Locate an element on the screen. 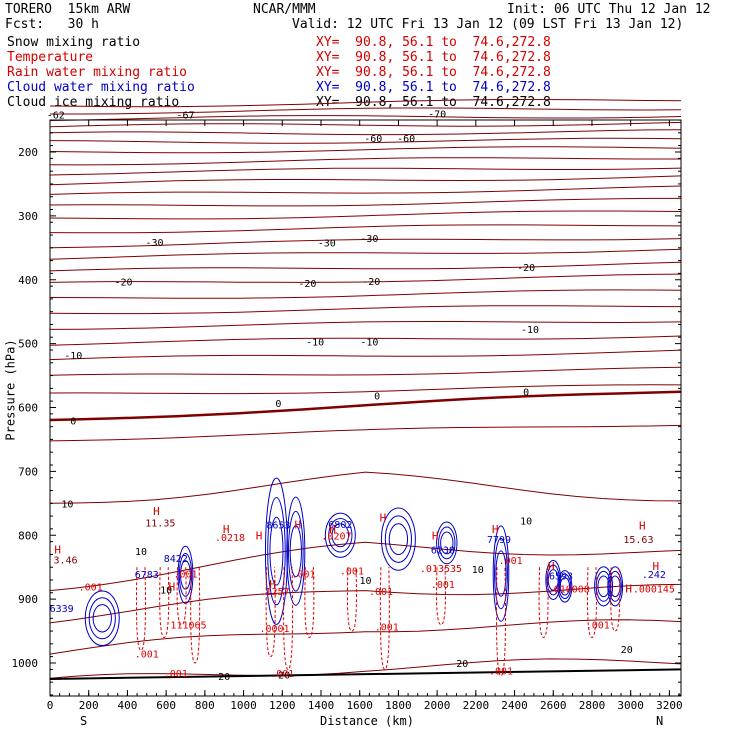  maximum-value-label: .010008 is located at coordinates (569, 589).